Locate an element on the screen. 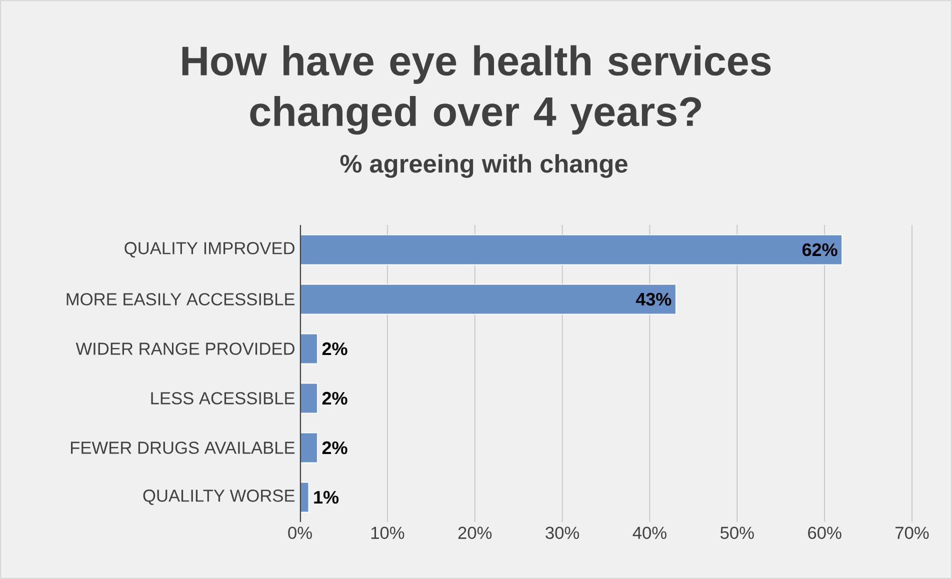 The image size is (952, 579). data-label: 62% is located at coordinates (820, 249).